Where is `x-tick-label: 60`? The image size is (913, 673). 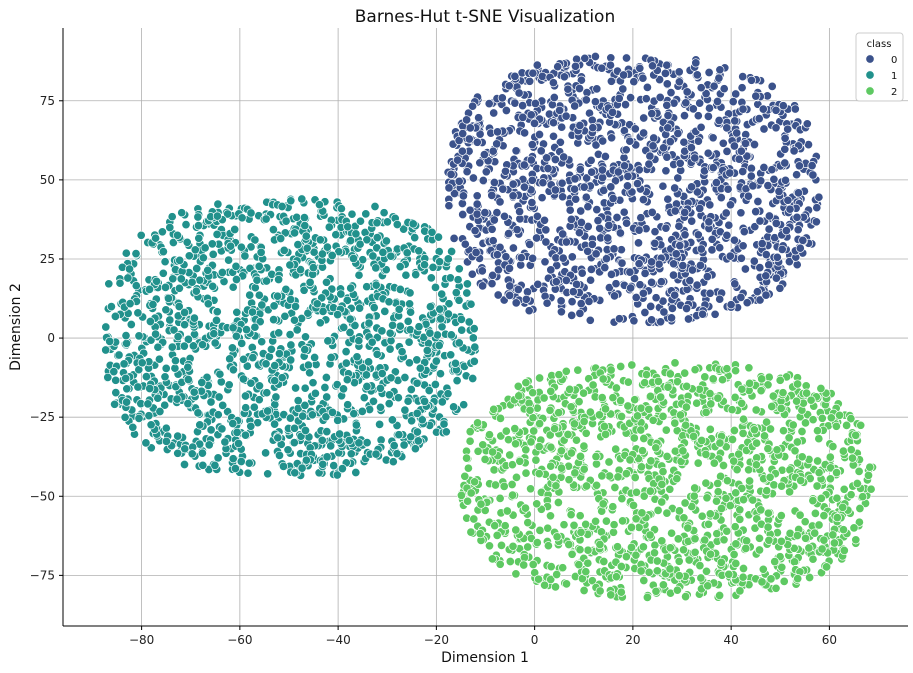 x-tick-label: 60 is located at coordinates (829, 640).